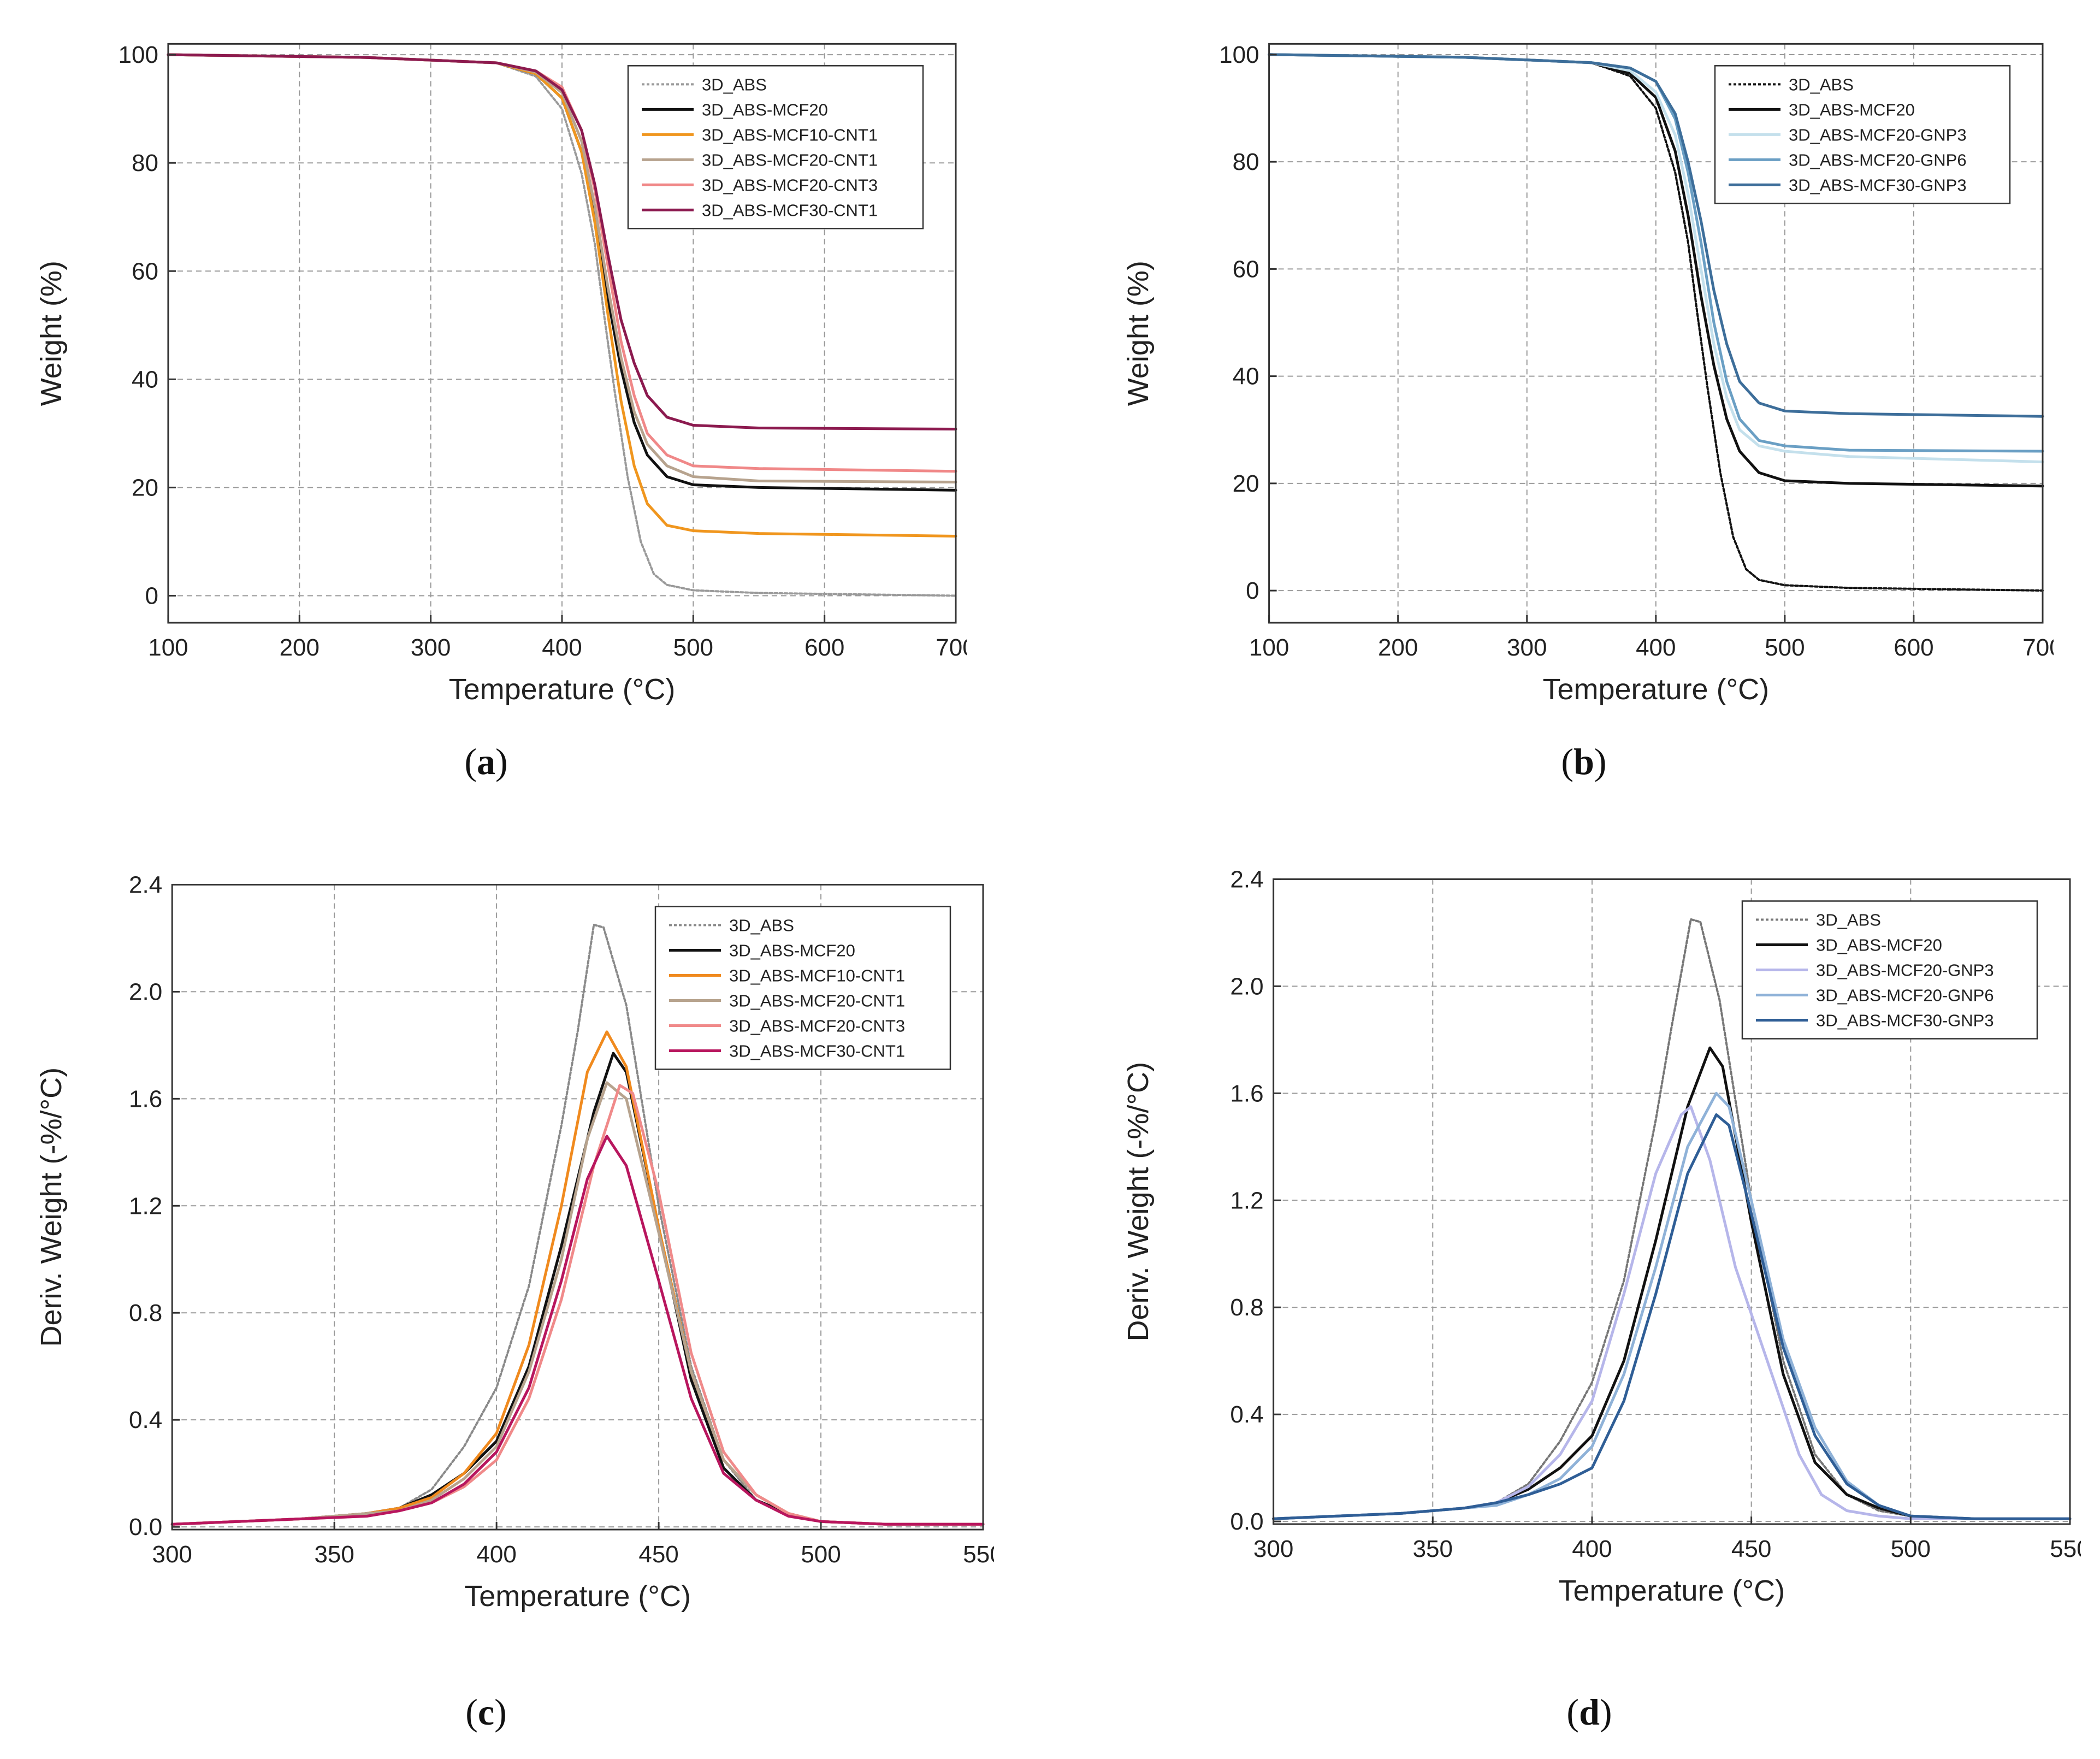 The height and width of the screenshot is (1759, 2100). Describe the element at coordinates (562, 647) in the screenshot. I see `pa-x-tick-label-3: 400` at that location.